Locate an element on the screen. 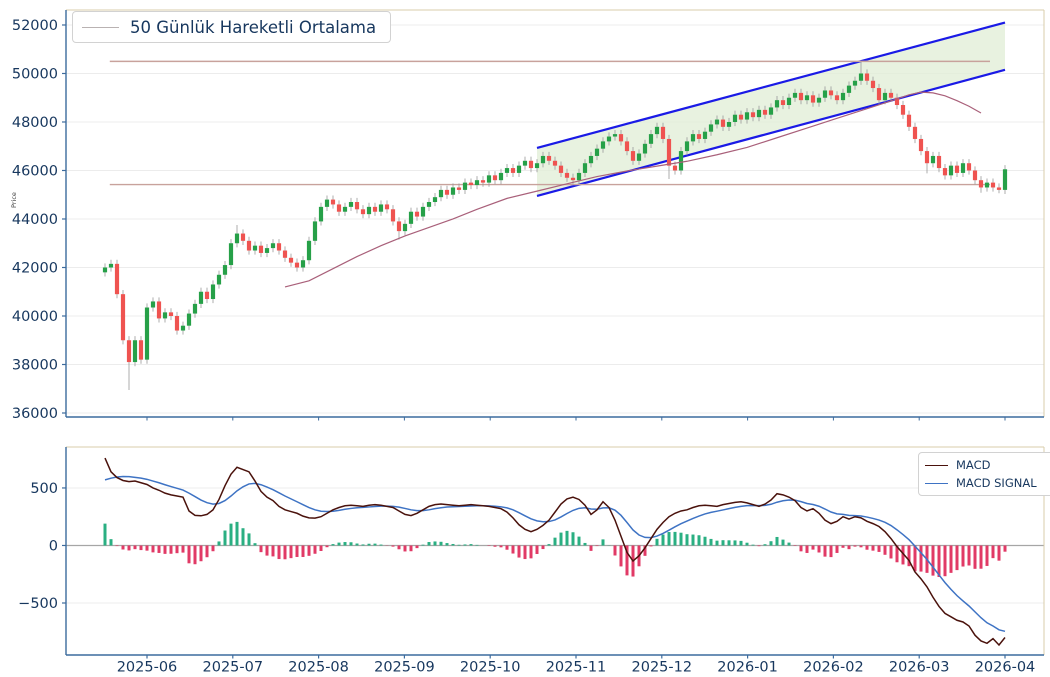 This screenshot has height=677, width=1050. svg-text: 48000 is located at coordinates (35, 123).